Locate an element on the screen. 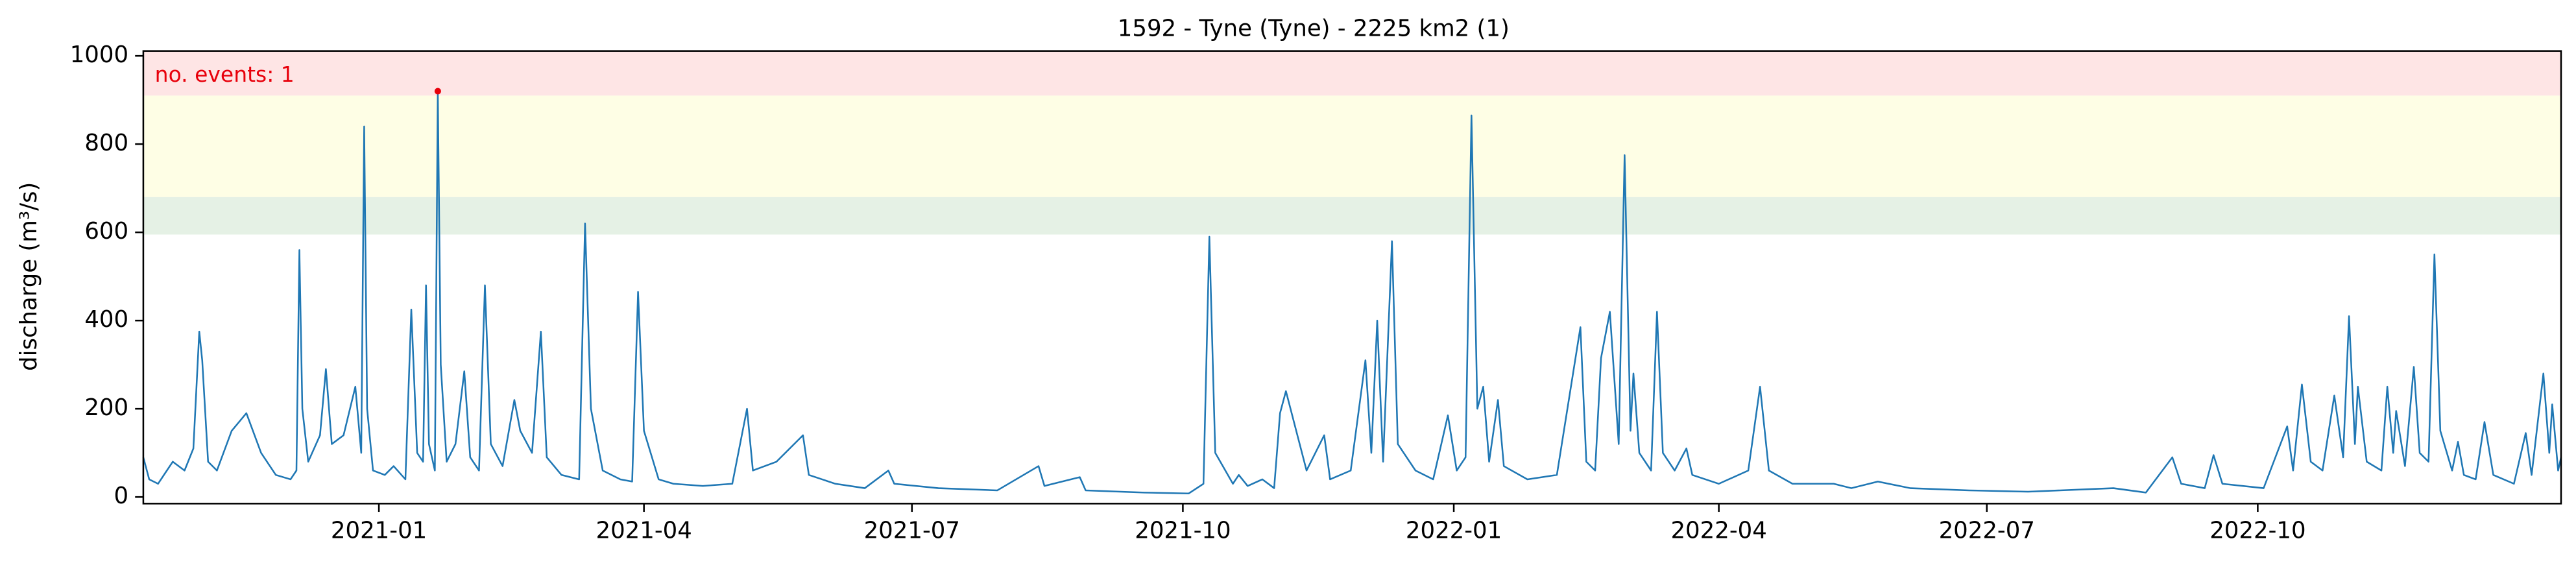 This screenshot has height=565, width=2576. y-tick-label: 200 is located at coordinates (106, 407).